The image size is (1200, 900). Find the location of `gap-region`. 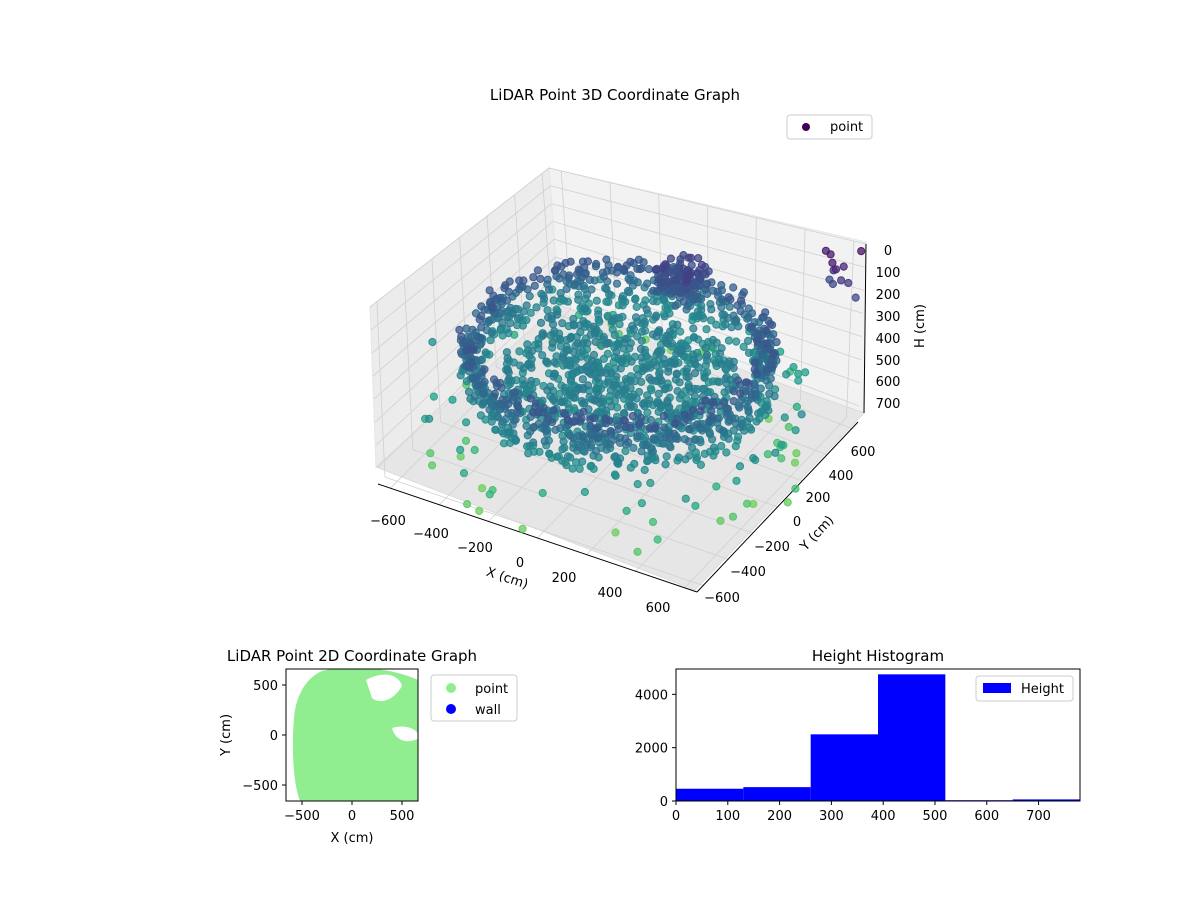

gap-region is located at coordinates (405, 734).